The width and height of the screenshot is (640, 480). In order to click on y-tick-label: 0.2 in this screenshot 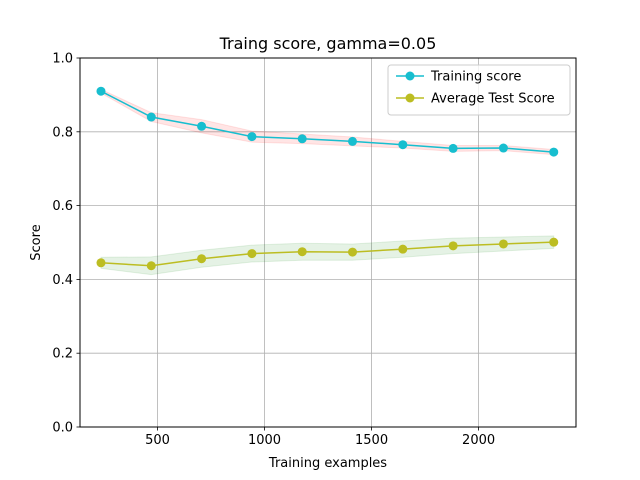, I will do `click(62, 354)`.